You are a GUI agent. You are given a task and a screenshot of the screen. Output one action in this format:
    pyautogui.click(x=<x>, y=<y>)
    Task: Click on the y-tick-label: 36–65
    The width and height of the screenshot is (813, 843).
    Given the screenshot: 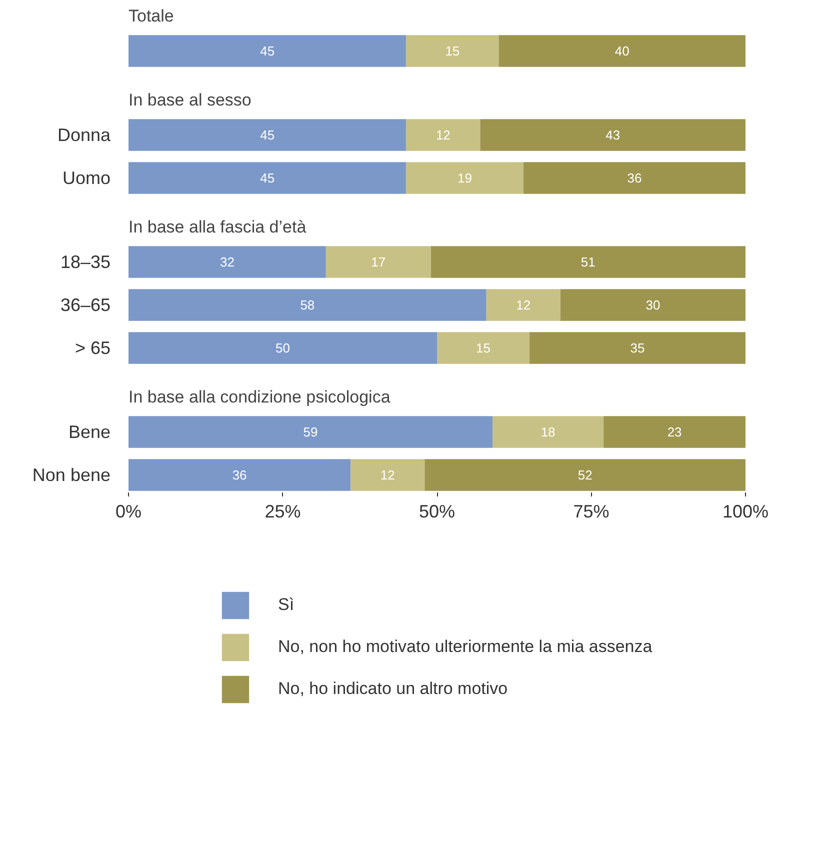 What is the action you would take?
    pyautogui.click(x=85, y=305)
    